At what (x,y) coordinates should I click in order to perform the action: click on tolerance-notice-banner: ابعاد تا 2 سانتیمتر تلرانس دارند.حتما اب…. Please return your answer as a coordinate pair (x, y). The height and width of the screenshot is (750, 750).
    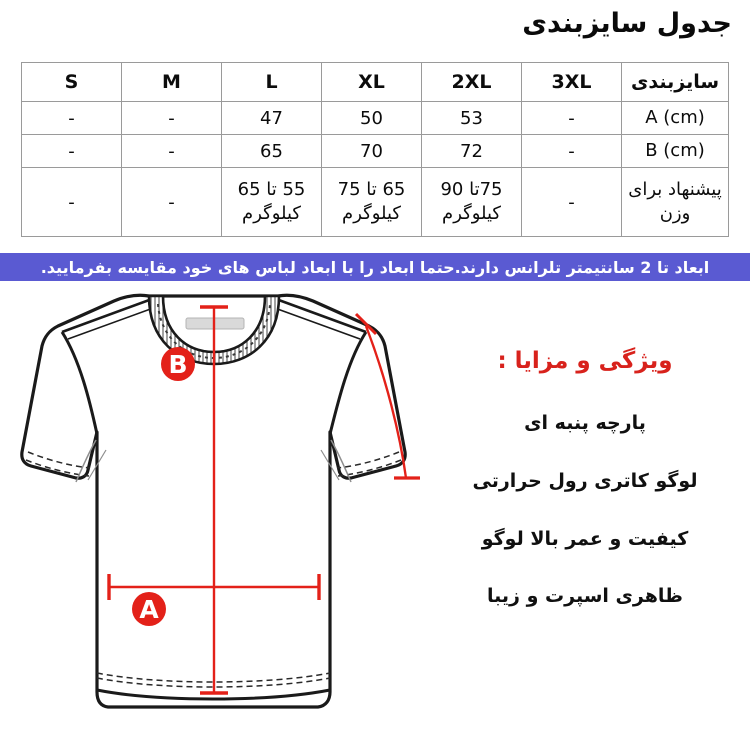
    Looking at the image, I should click on (375, 267).